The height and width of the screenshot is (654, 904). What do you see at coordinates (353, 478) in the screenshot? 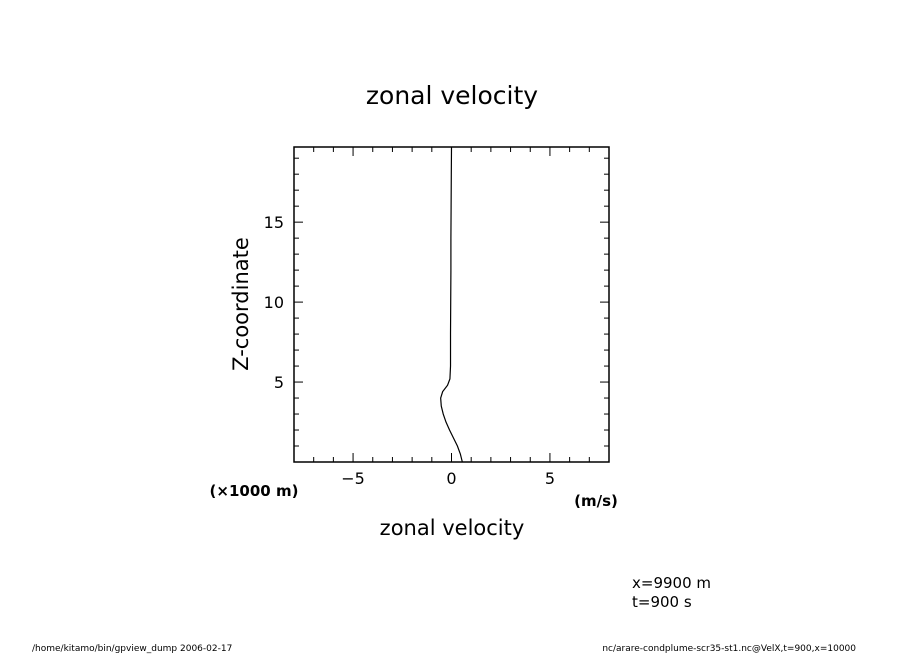
I see `x-tick-label: −5` at bounding box center [353, 478].